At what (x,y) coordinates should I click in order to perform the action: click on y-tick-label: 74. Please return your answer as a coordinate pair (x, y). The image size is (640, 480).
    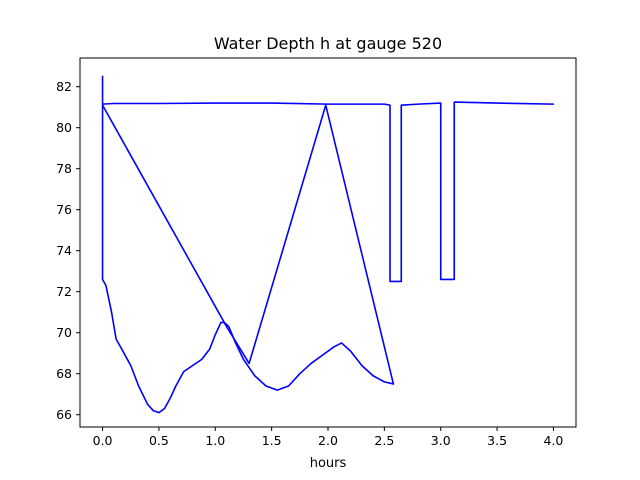
    Looking at the image, I should click on (64, 250).